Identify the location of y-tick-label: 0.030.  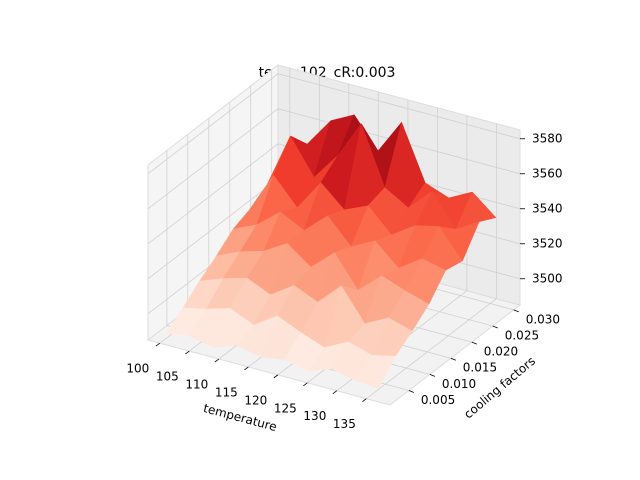
(543, 319).